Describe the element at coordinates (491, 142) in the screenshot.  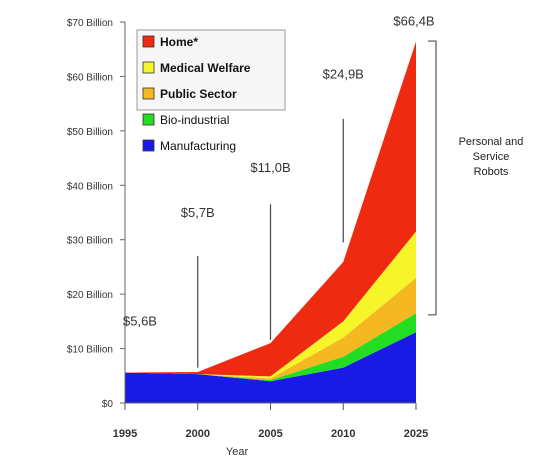
I see `bracket-label: Personal and` at that location.